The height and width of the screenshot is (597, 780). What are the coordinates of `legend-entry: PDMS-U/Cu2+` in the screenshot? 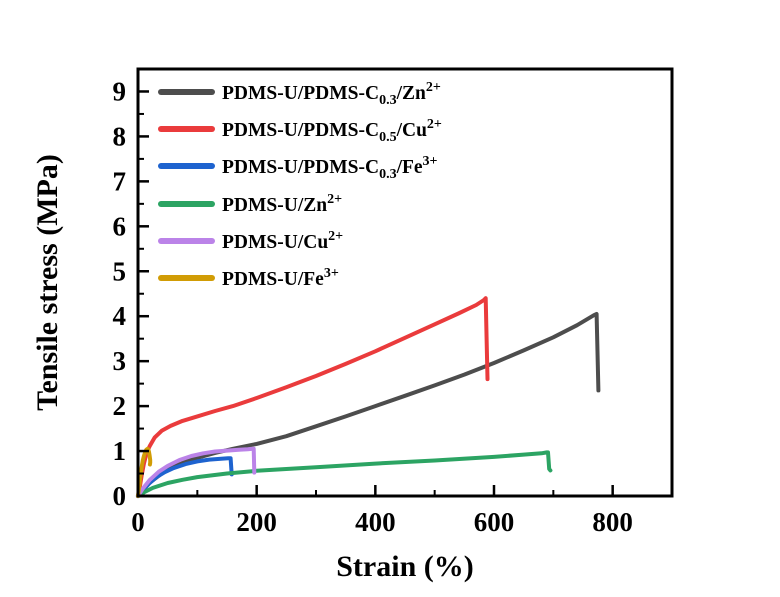 It's located at (250, 241).